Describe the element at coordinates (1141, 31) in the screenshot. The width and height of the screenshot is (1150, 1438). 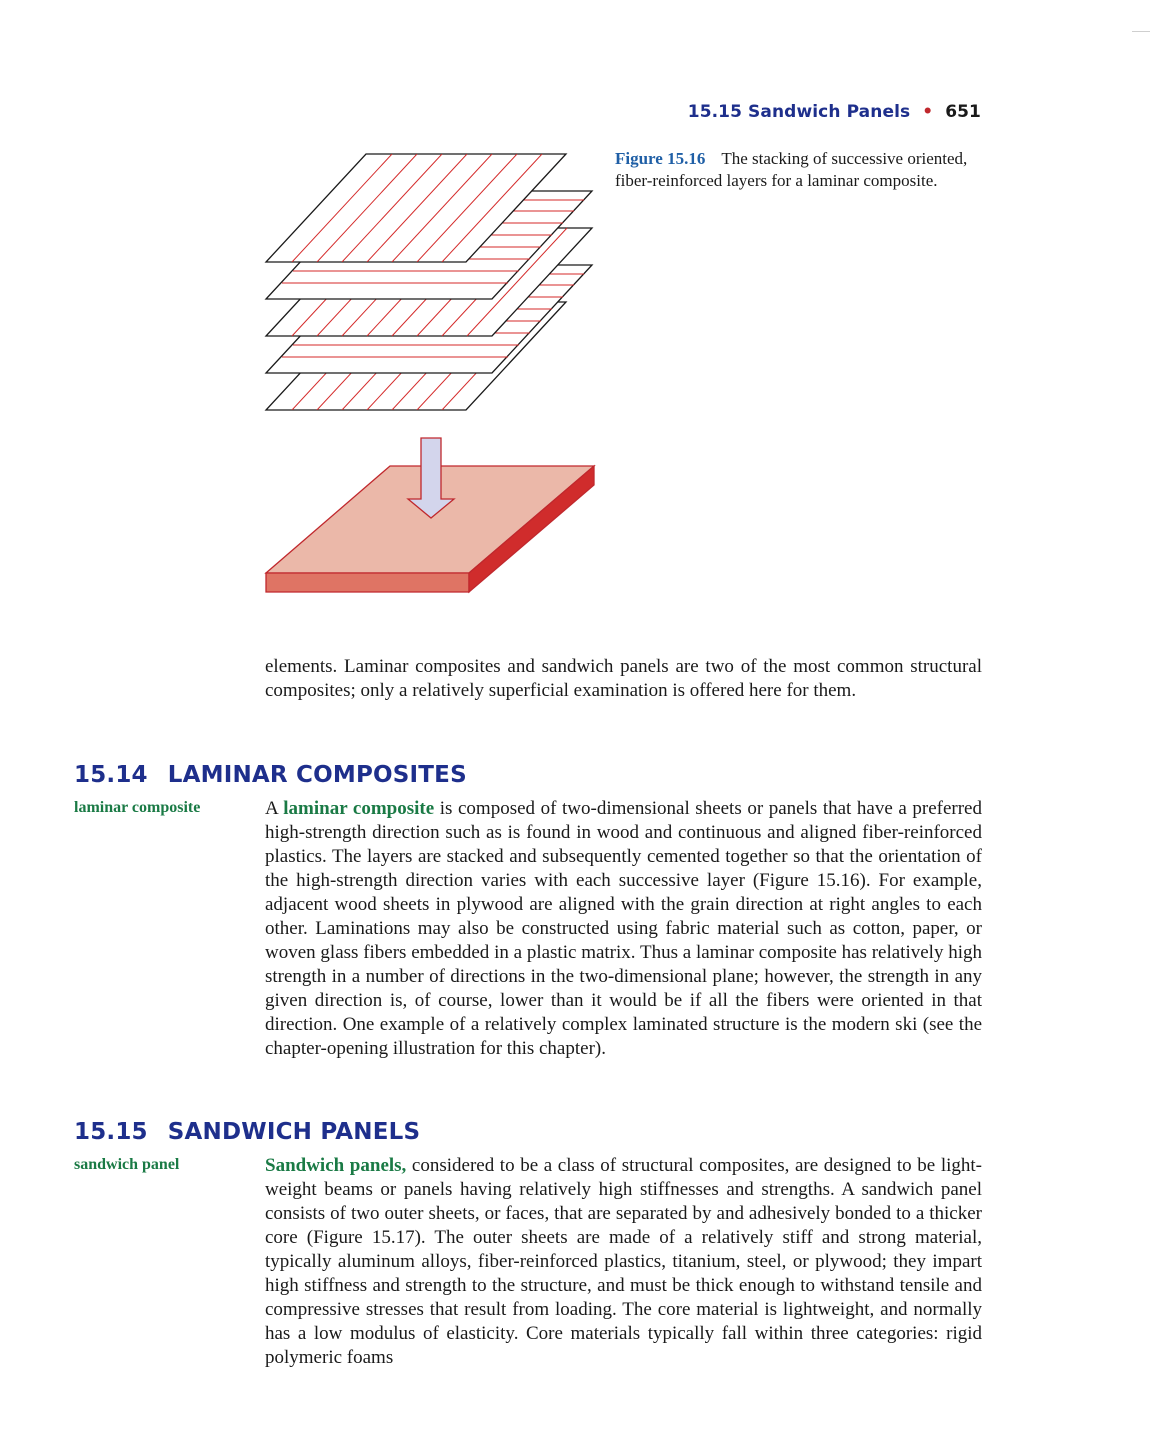
I see `page-corner-mark` at that location.